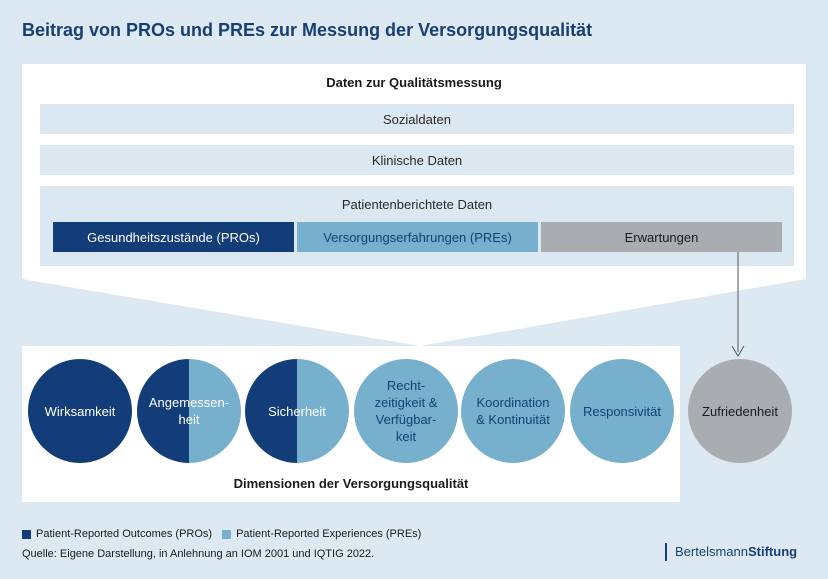 The width and height of the screenshot is (828, 579). I want to click on dimension-satisfaction: Zufriedenheit, so click(740, 411).